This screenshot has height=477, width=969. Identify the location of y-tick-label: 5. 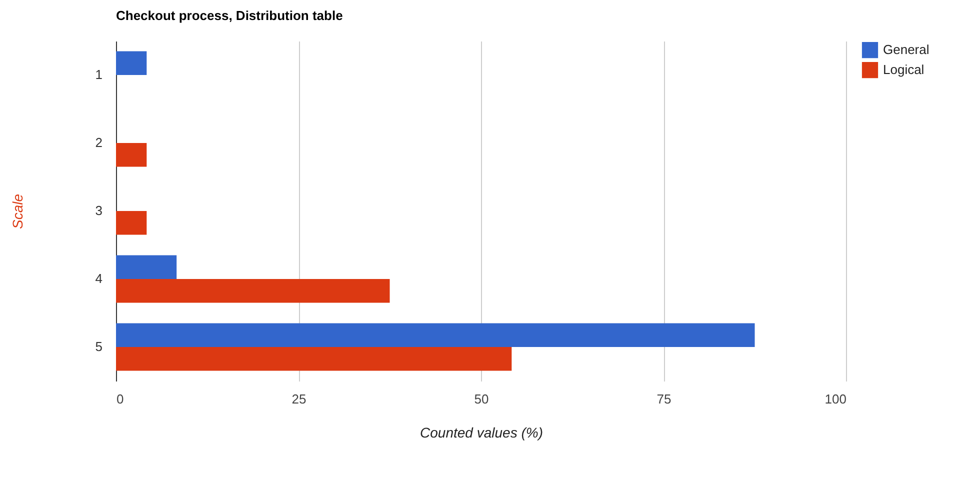
(98, 346).